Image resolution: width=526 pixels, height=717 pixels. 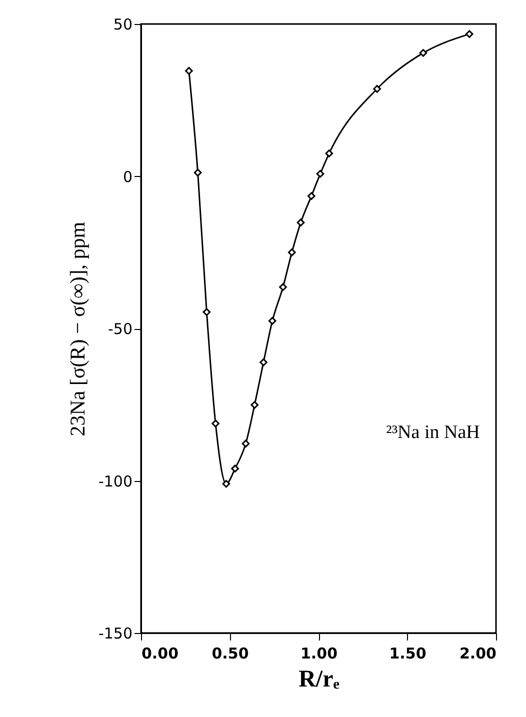 I want to click on x-tick-label: 2.00, so click(x=477, y=653).